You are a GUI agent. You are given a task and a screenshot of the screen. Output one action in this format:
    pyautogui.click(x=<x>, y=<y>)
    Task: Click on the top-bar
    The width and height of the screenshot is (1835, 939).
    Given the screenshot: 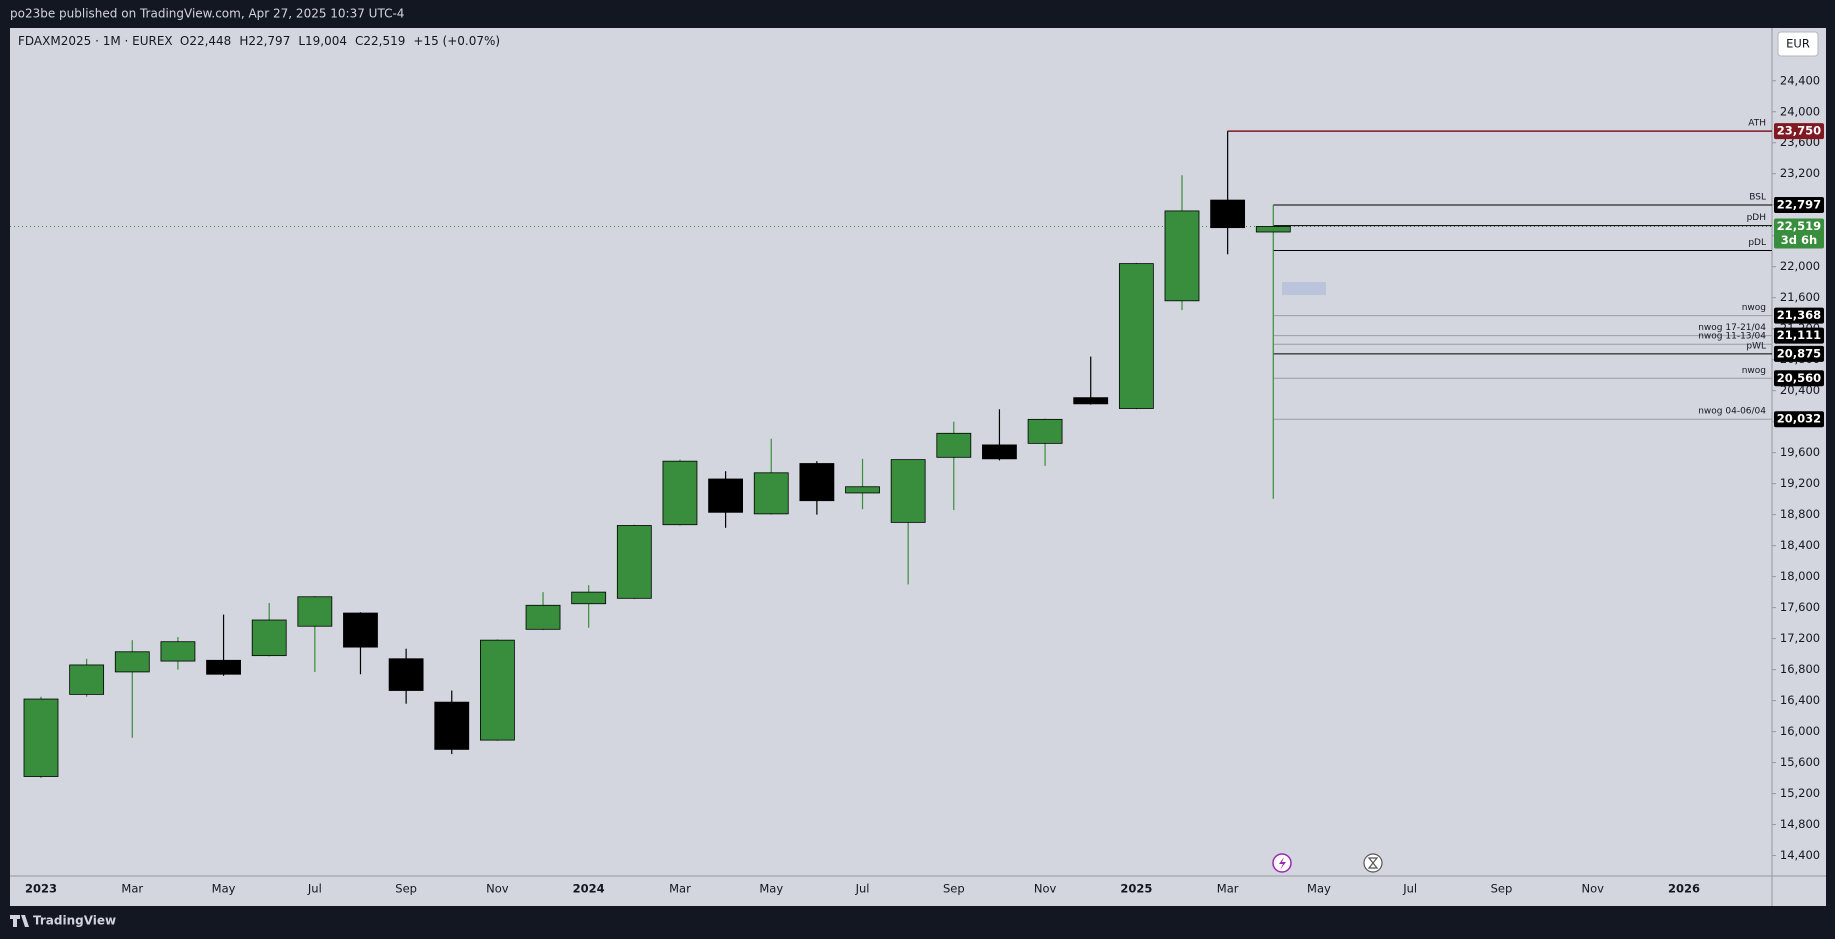 What is the action you would take?
    pyautogui.click(x=917, y=14)
    